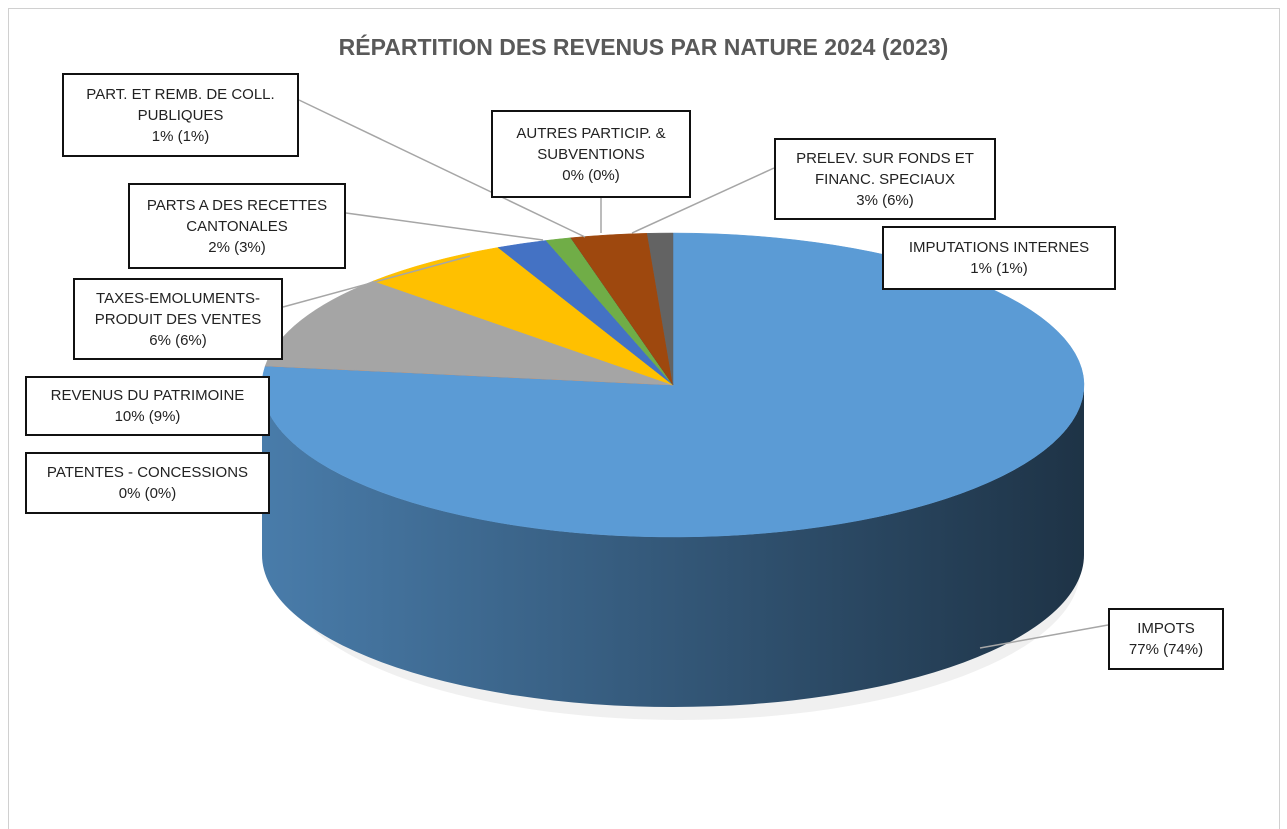 This screenshot has width=1287, height=829. I want to click on data-label: AUTRES PARTICIP. & SUBVENTIONS 0% (0%), so click(591, 154).